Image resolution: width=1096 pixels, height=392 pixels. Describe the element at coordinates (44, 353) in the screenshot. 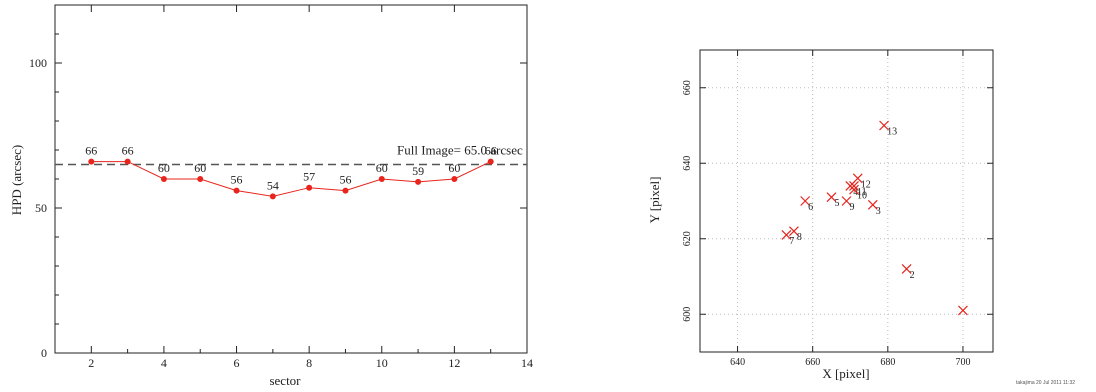

I see `left-y-tick-label: 0` at that location.